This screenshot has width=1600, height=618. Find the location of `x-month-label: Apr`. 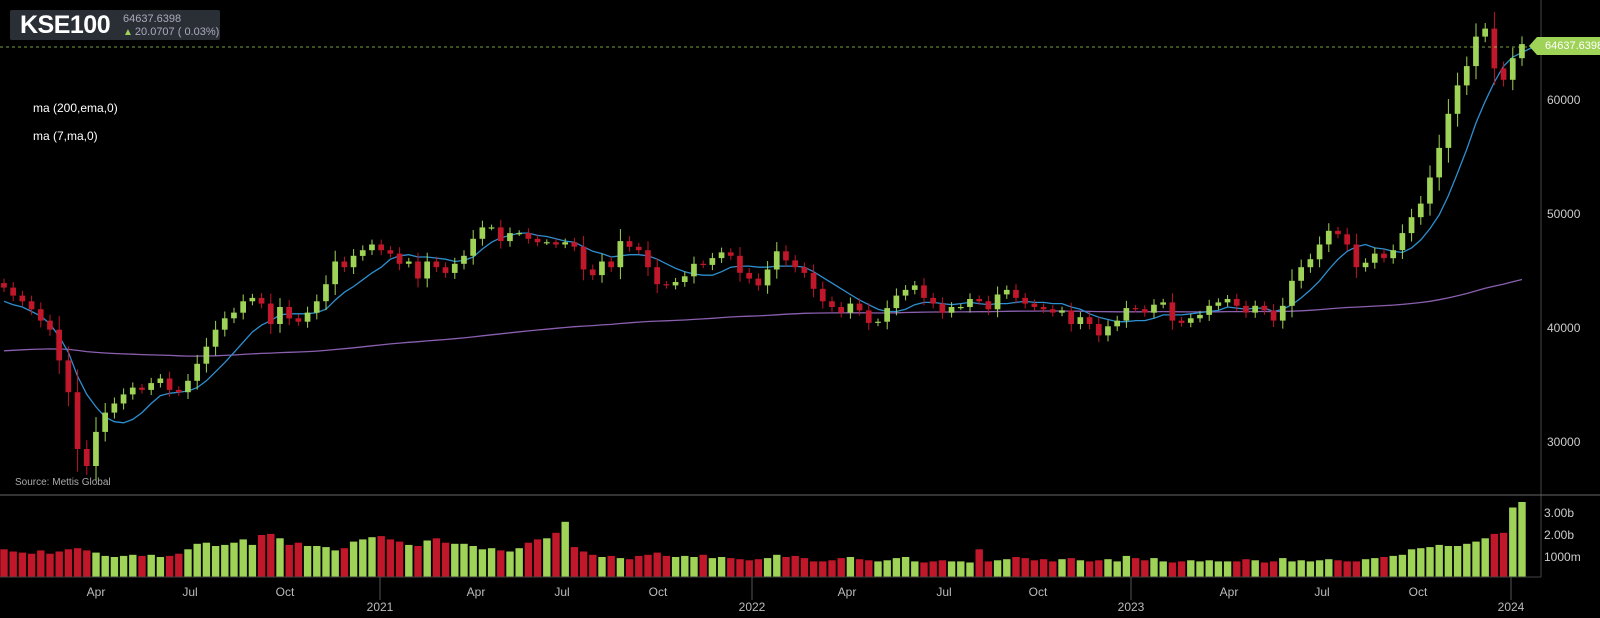

x-month-label: Apr is located at coordinates (96, 592).